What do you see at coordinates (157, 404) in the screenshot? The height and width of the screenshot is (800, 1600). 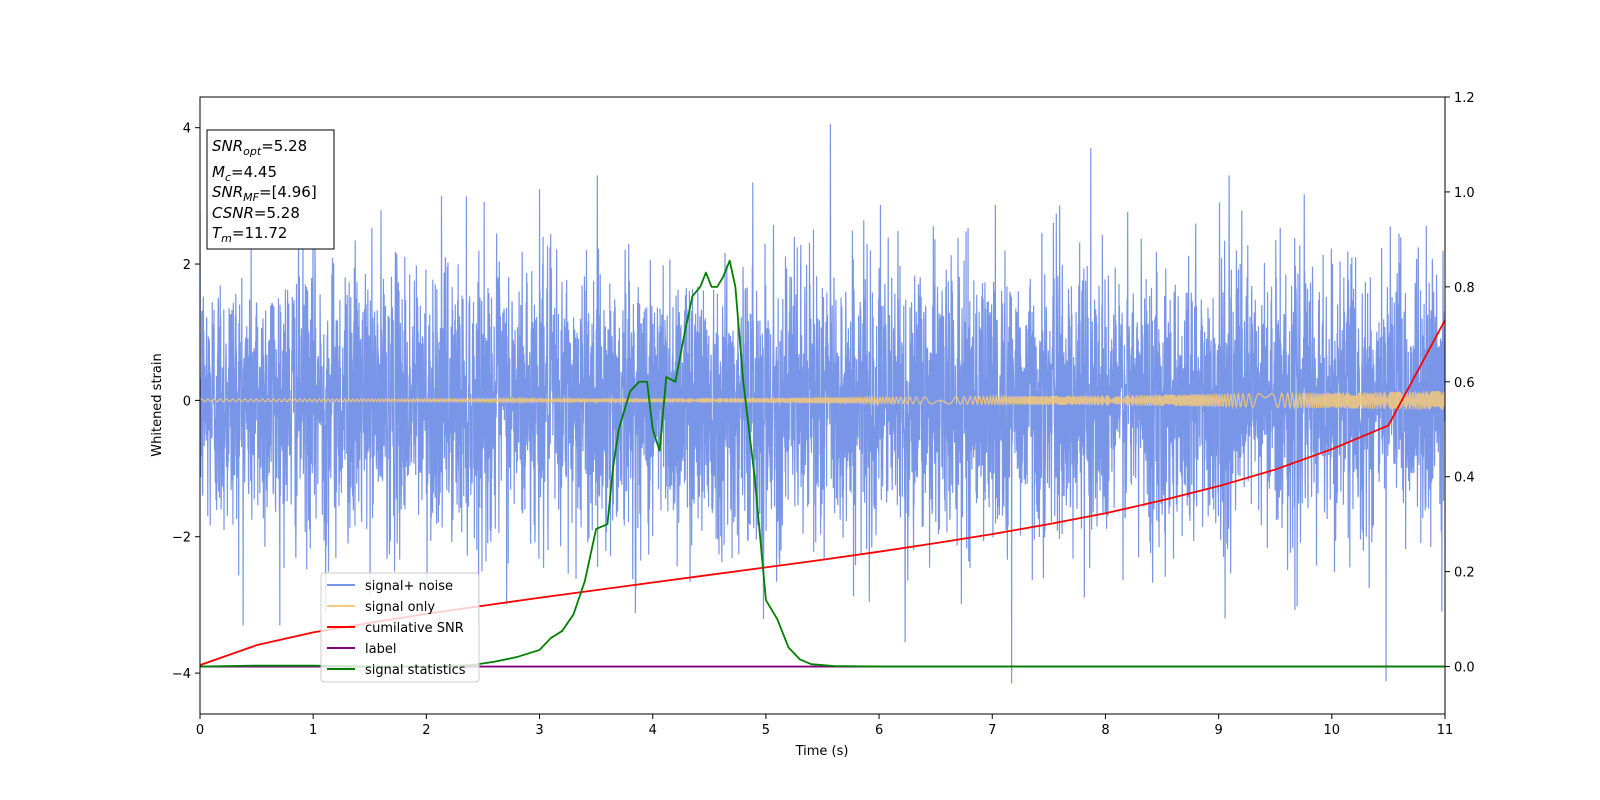 I see `y-axis-label: Whitened strain` at bounding box center [157, 404].